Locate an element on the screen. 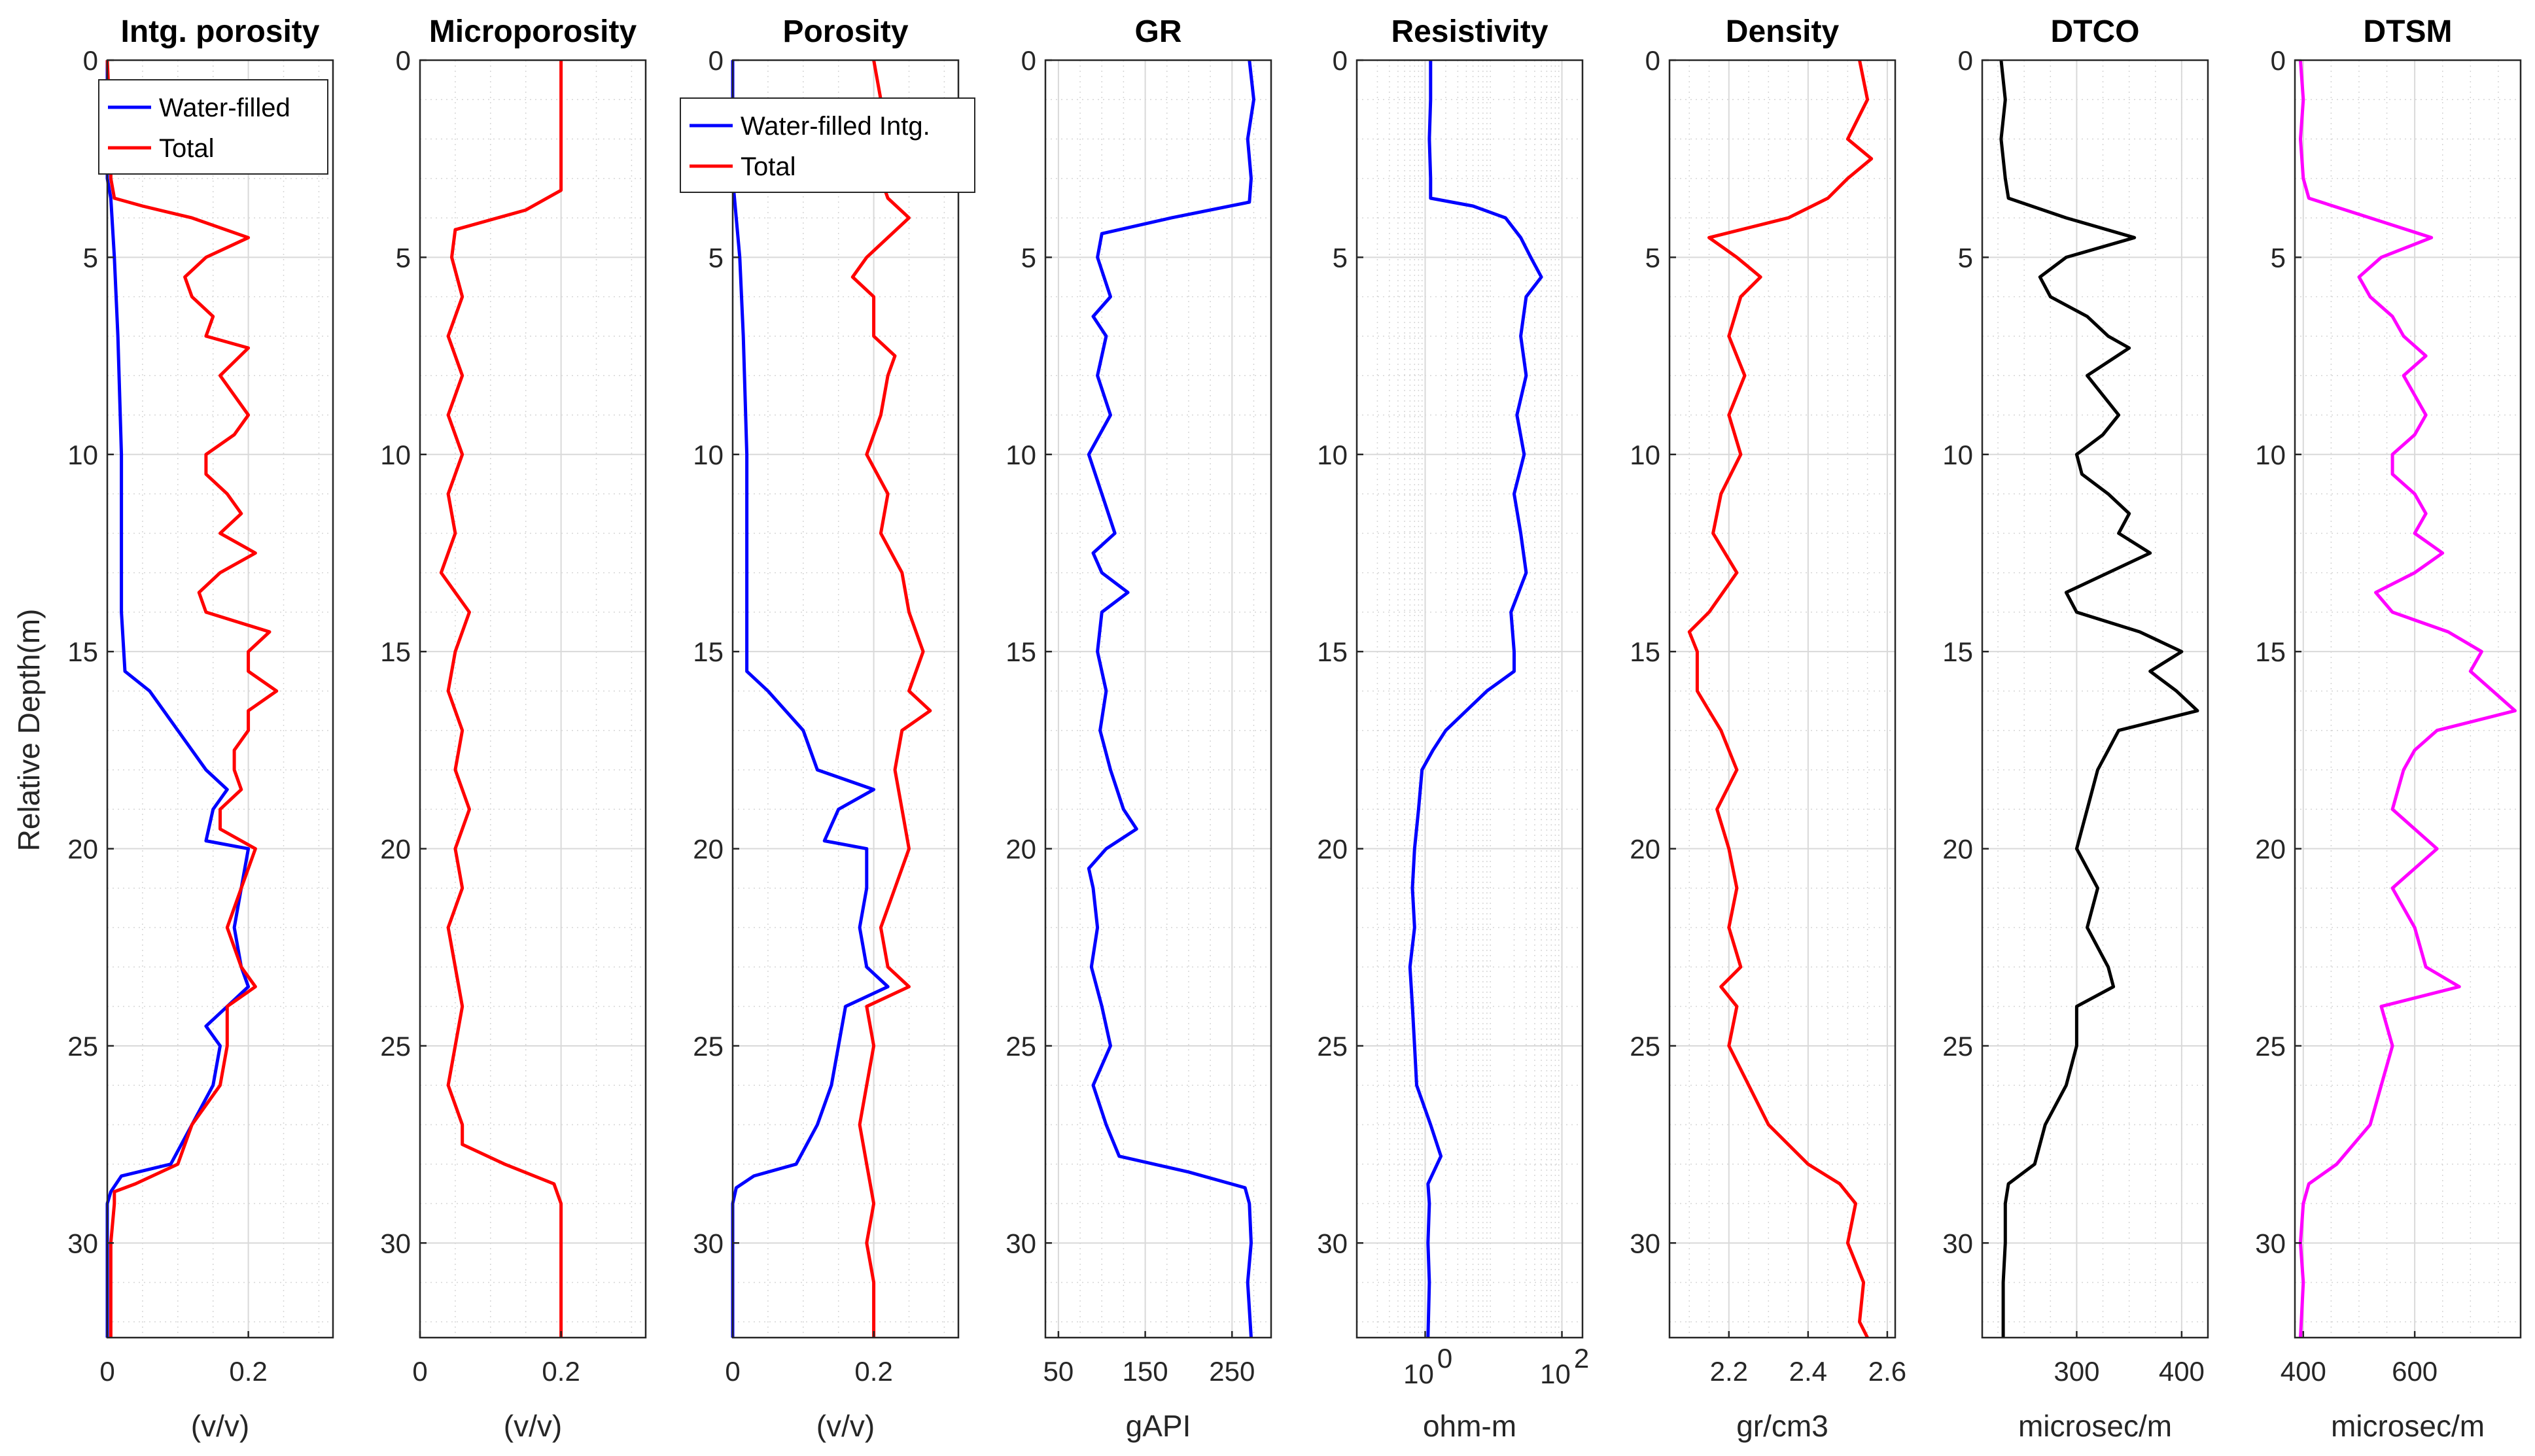 The height and width of the screenshot is (1456, 2535). x-tick-label: 50 is located at coordinates (1058, 1371).